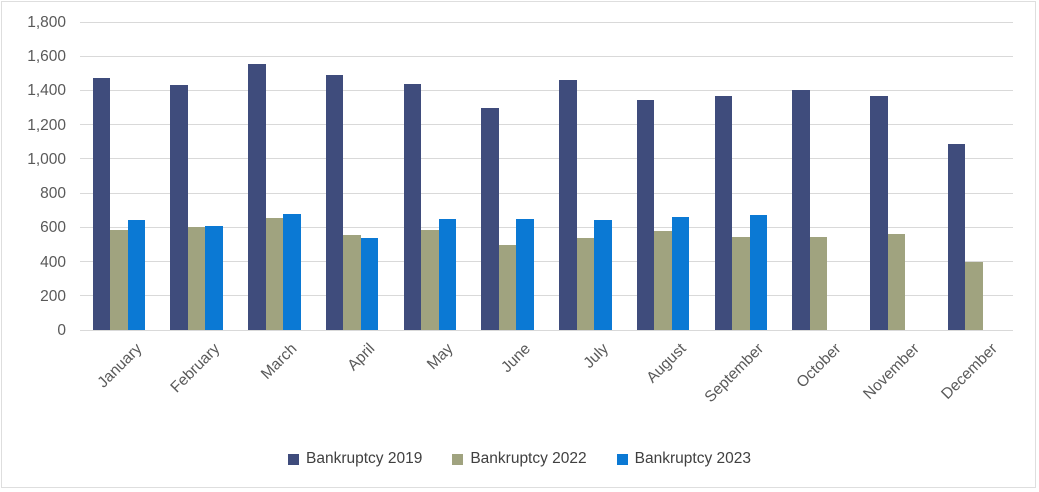 Image resolution: width=1039 pixels, height=492 pixels. What do you see at coordinates (879, 213) in the screenshot?
I see `bar-november-bankruptcy-2019` at bounding box center [879, 213].